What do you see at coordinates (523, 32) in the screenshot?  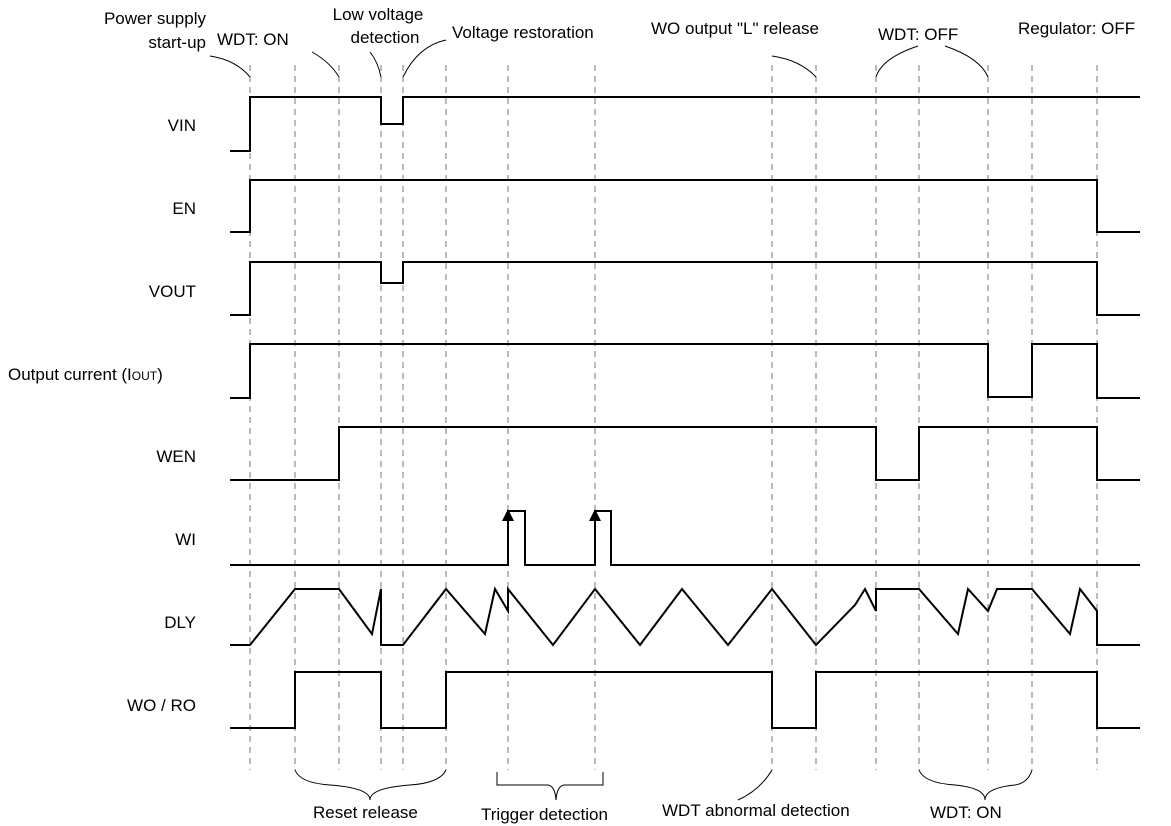 I see `annotation-voltage-restoration: Voltage restoration` at bounding box center [523, 32].